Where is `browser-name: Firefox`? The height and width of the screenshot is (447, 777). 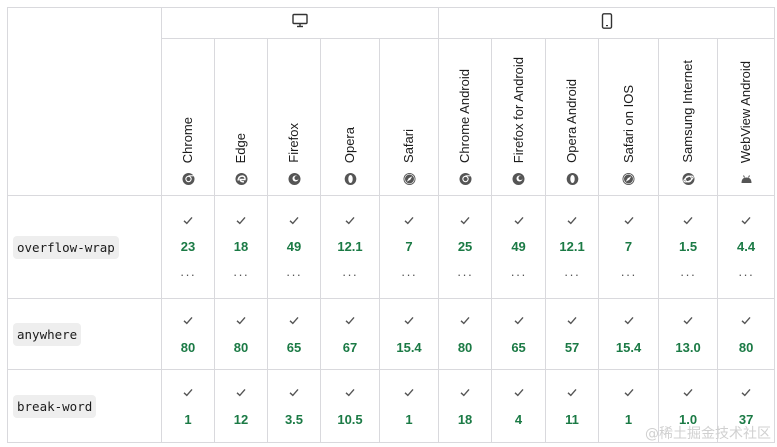 browser-name: Firefox is located at coordinates (293, 143).